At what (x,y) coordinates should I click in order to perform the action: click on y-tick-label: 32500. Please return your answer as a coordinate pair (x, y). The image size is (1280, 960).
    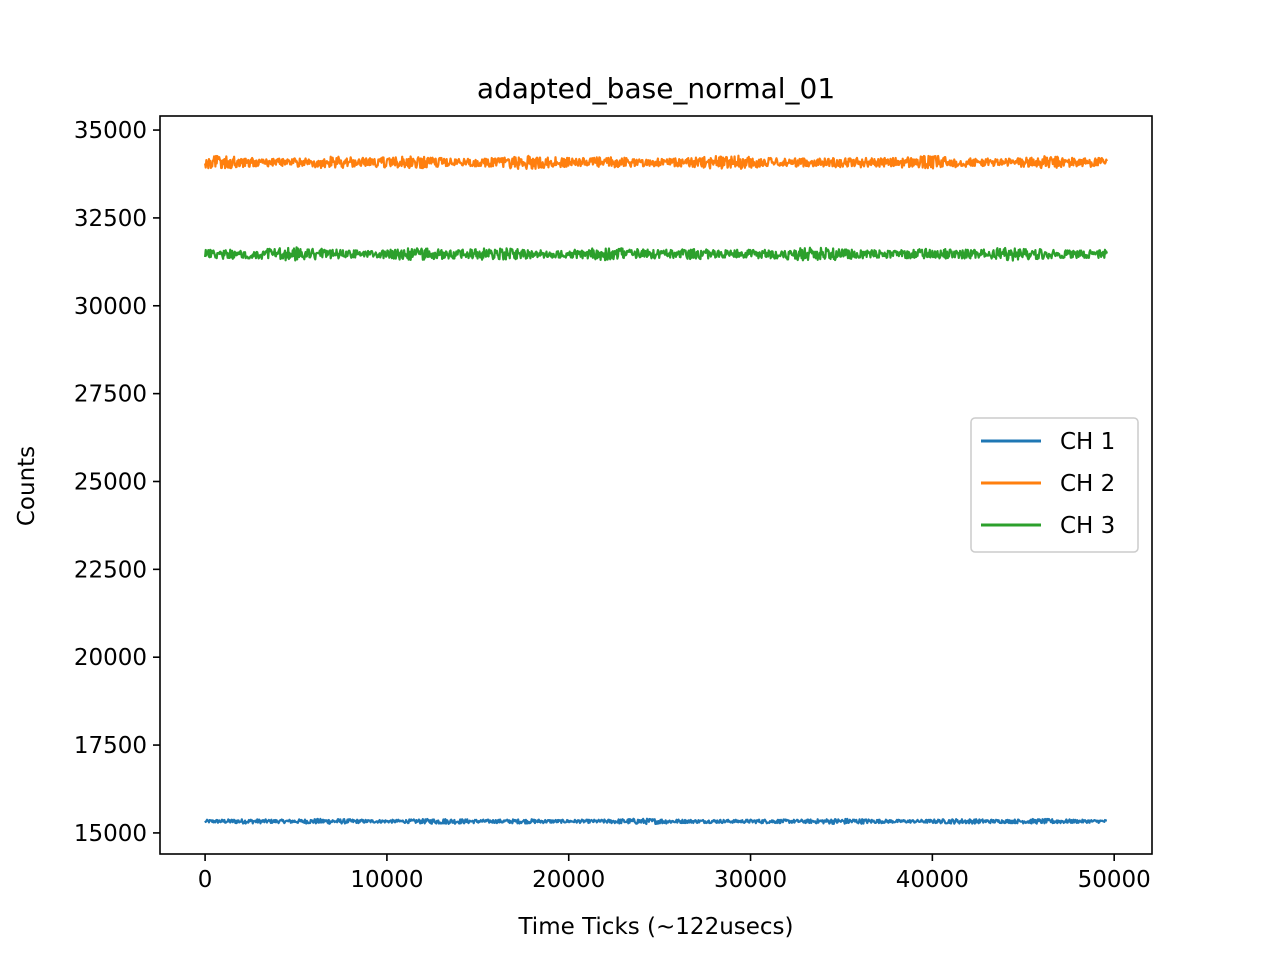
    Looking at the image, I should click on (110, 219).